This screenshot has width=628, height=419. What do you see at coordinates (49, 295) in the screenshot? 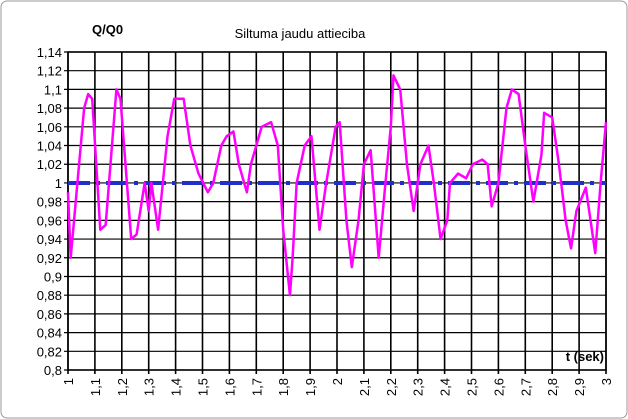
I see `y-tick-label: 0,88` at bounding box center [49, 295].